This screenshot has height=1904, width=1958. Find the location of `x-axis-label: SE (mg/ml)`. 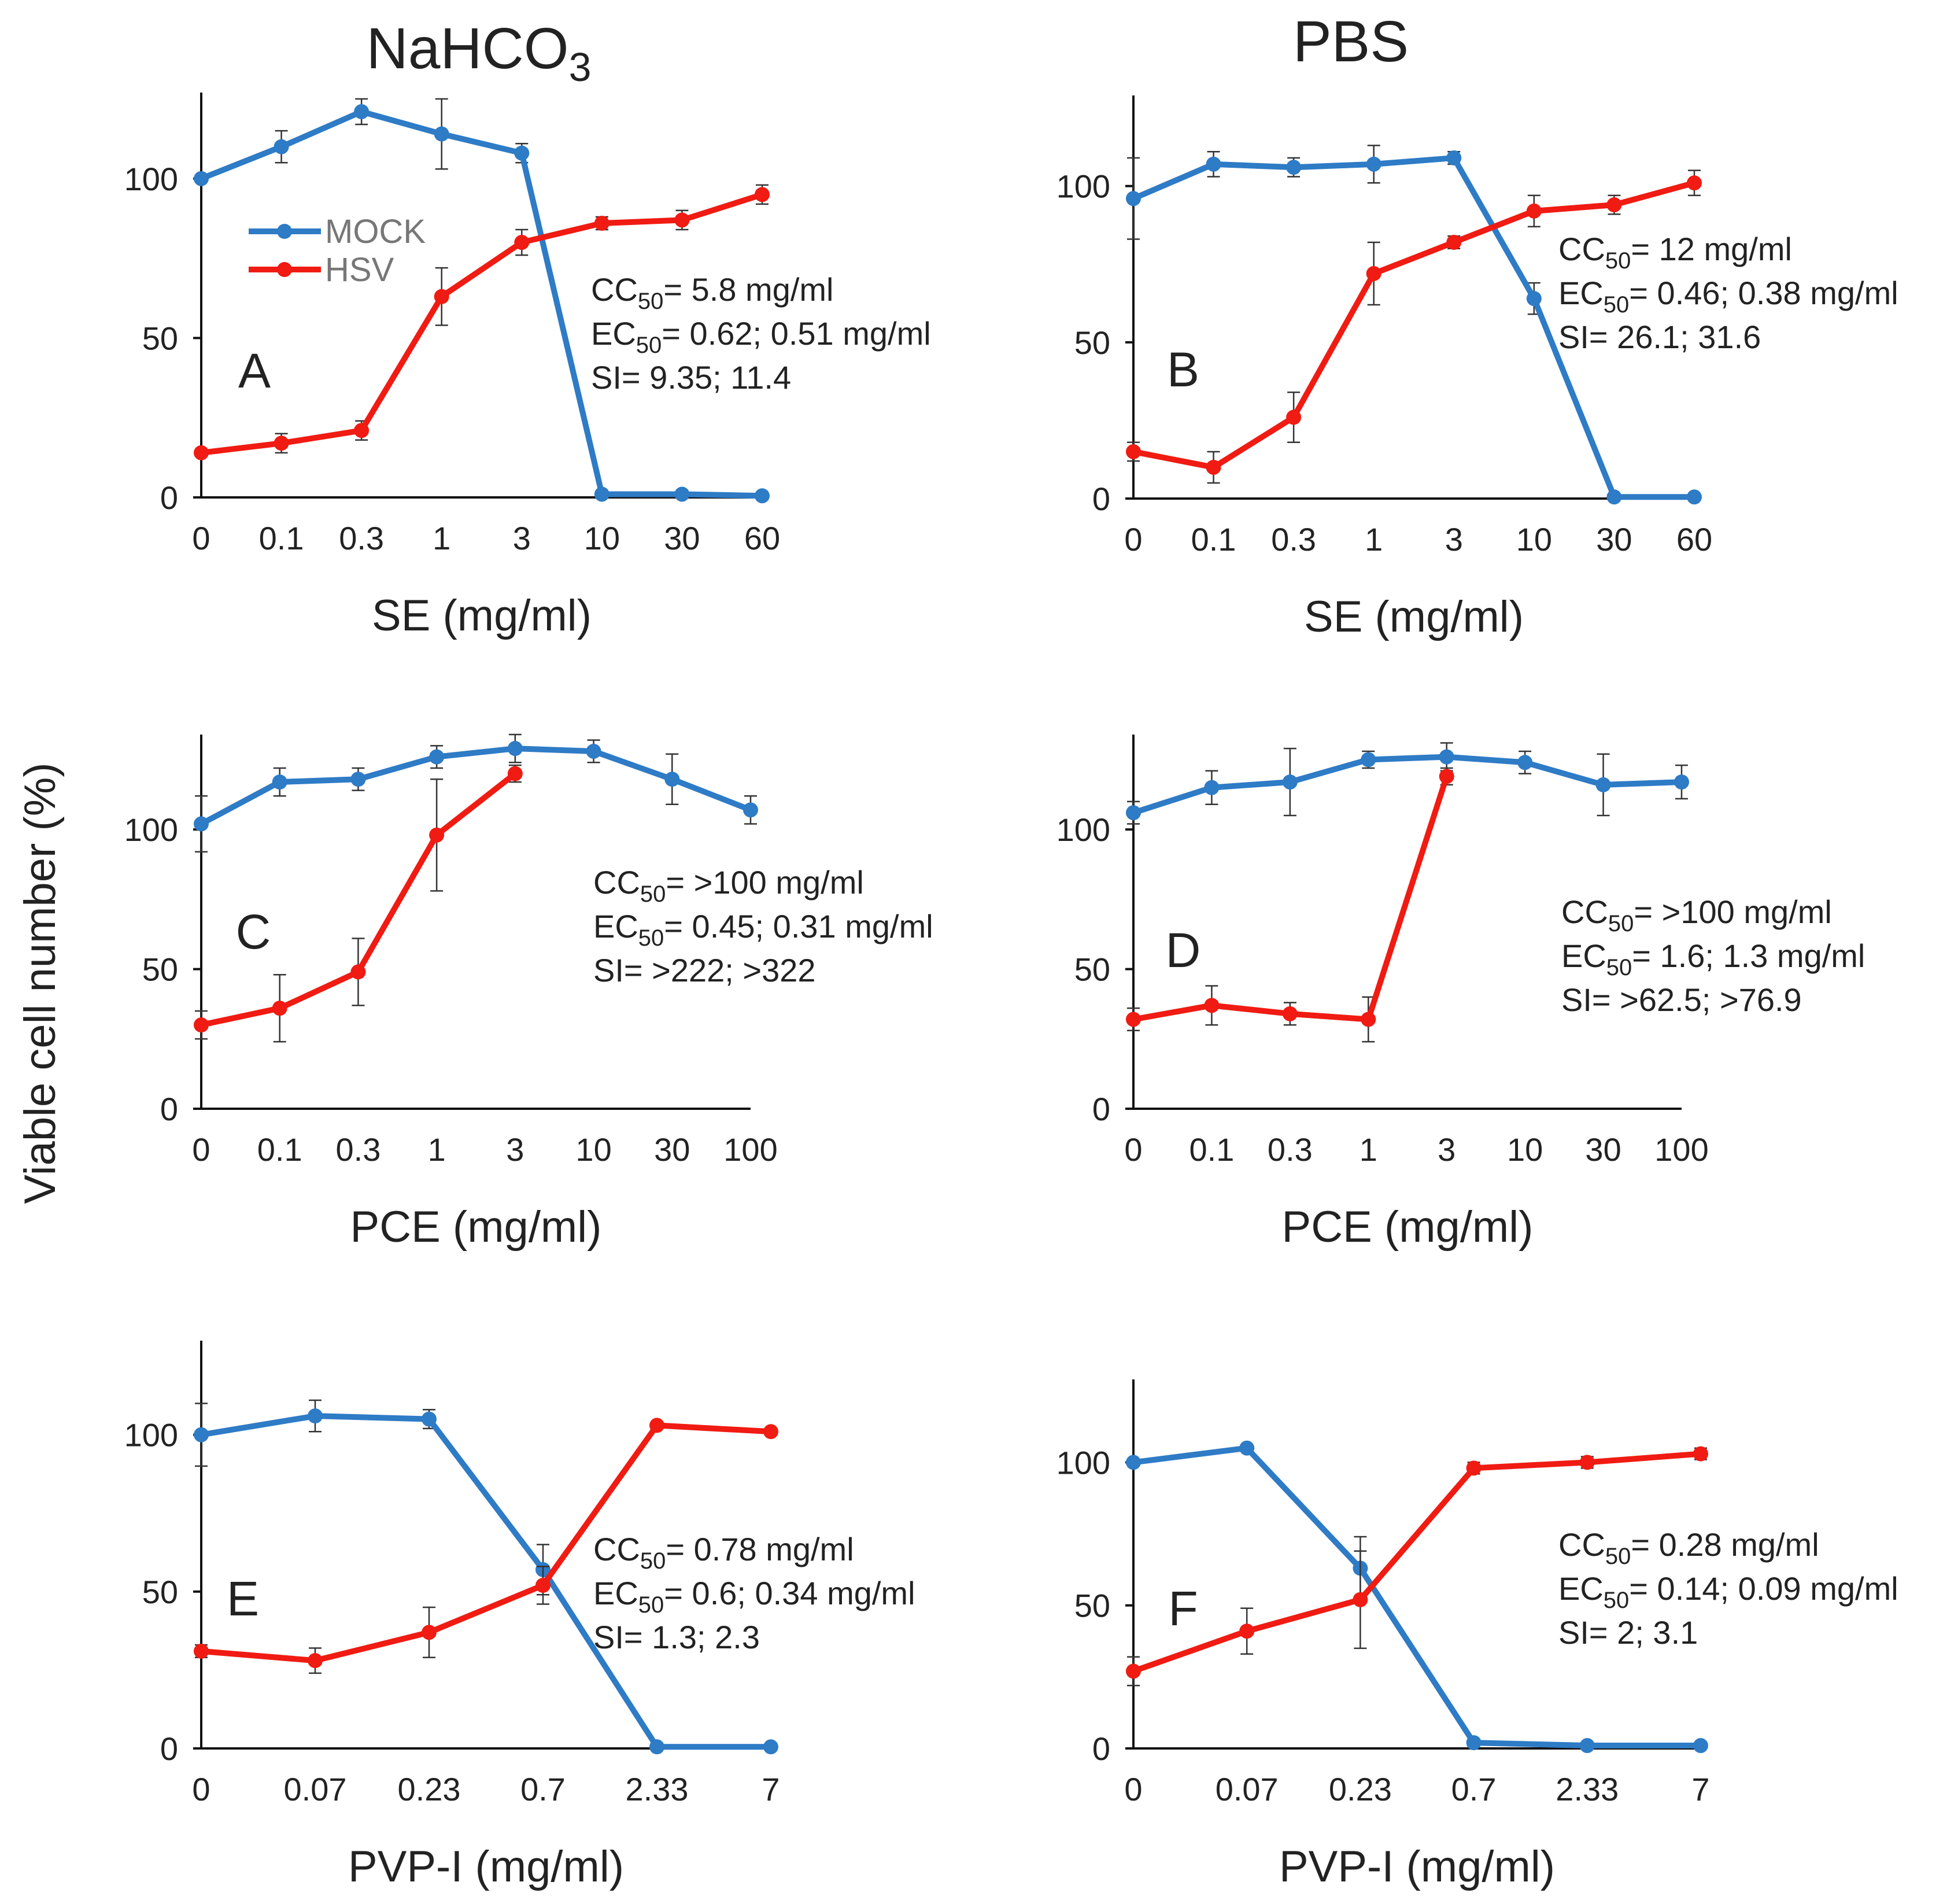

x-axis-label: SE (mg/ml) is located at coordinates (1414, 617).